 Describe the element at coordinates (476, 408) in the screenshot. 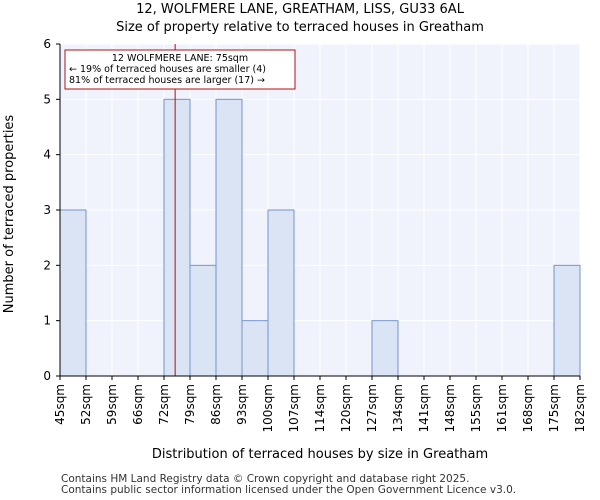

I see `x-tick-label-155sqm: 155sqm` at that location.